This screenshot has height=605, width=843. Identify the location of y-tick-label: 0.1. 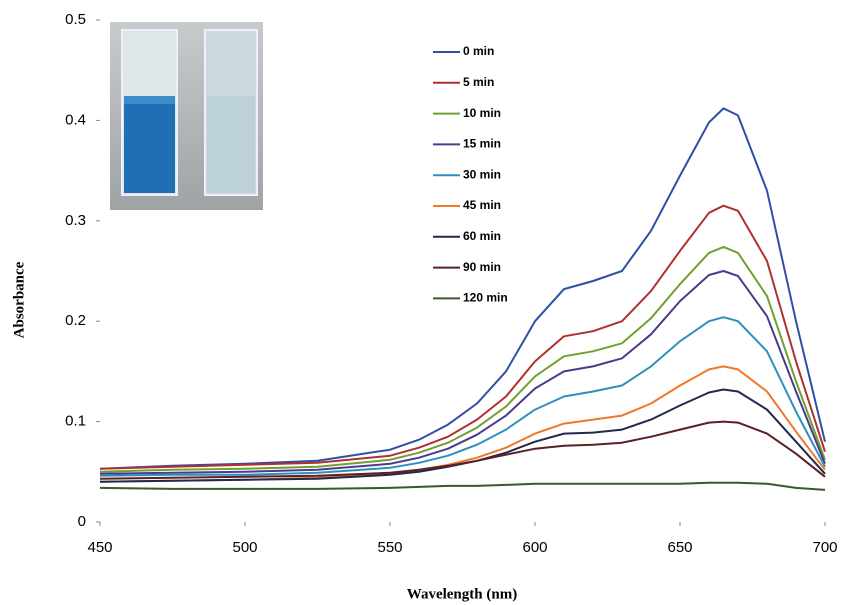
(75, 421).